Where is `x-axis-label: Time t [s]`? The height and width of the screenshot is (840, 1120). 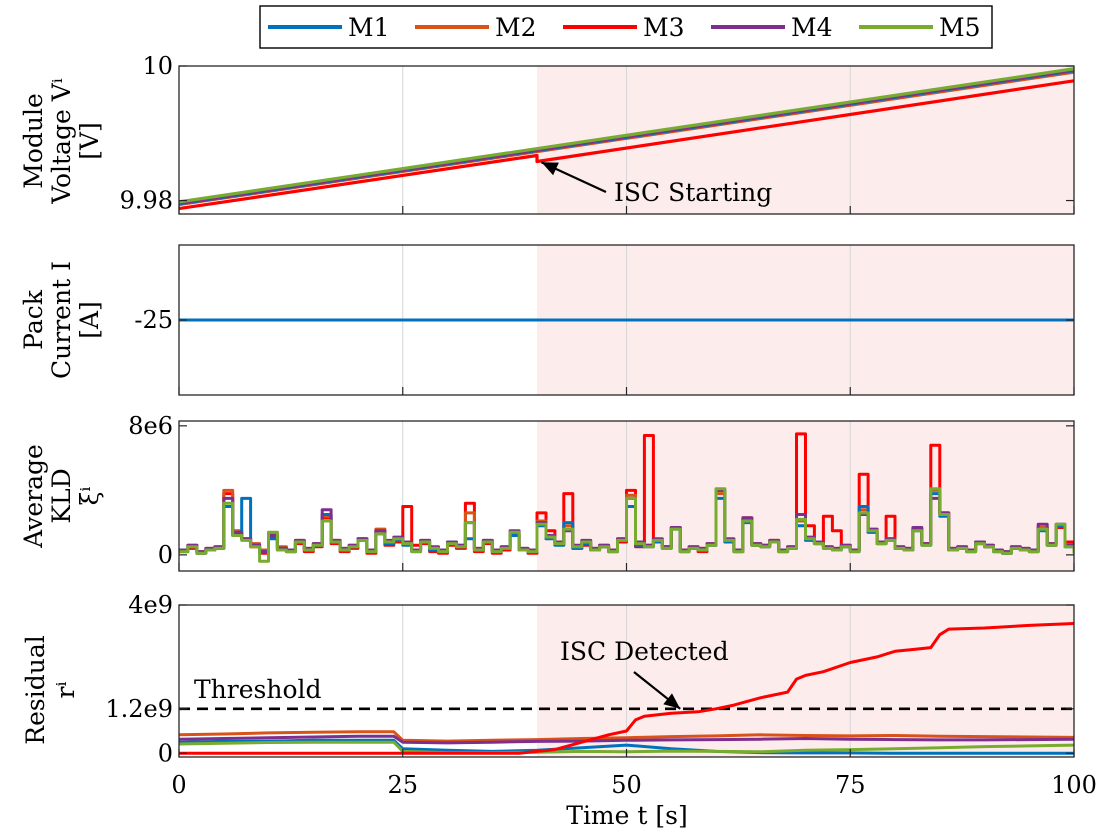 x-axis-label: Time t [s] is located at coordinates (626, 815).